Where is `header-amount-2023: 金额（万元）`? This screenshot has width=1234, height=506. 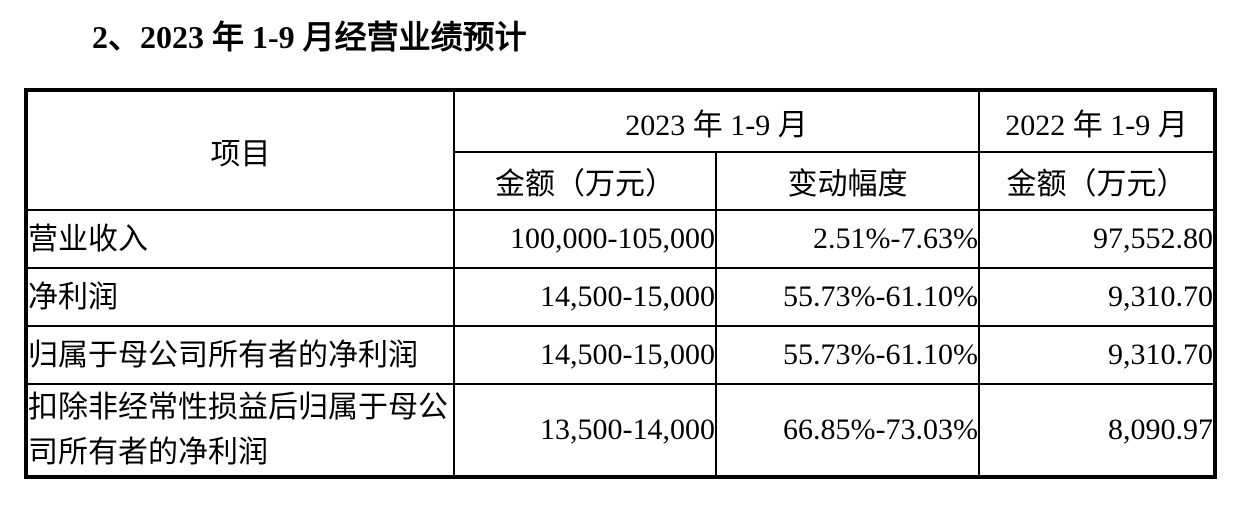 header-amount-2023: 金额（万元） is located at coordinates (585, 181).